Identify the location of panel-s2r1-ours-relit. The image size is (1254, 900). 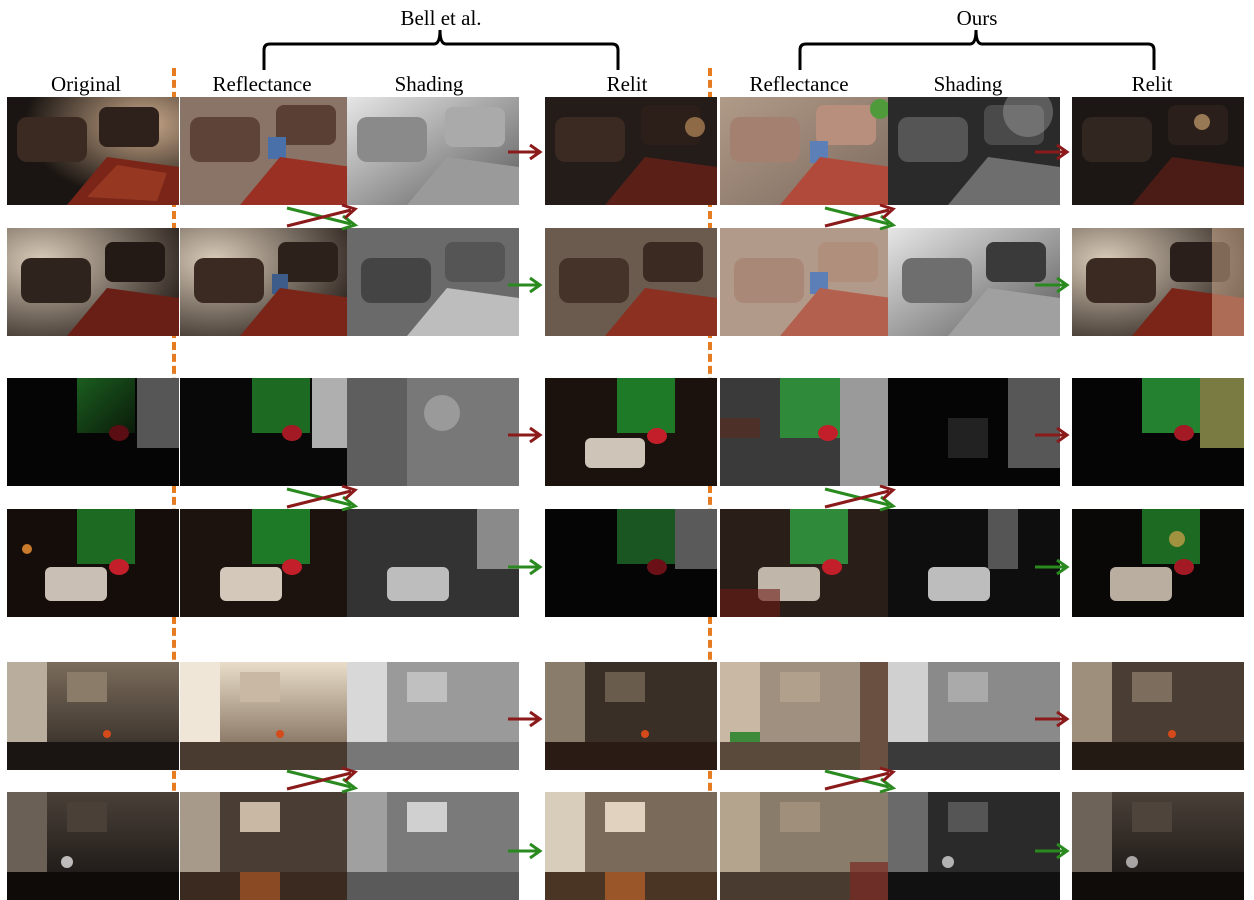
(1158, 432).